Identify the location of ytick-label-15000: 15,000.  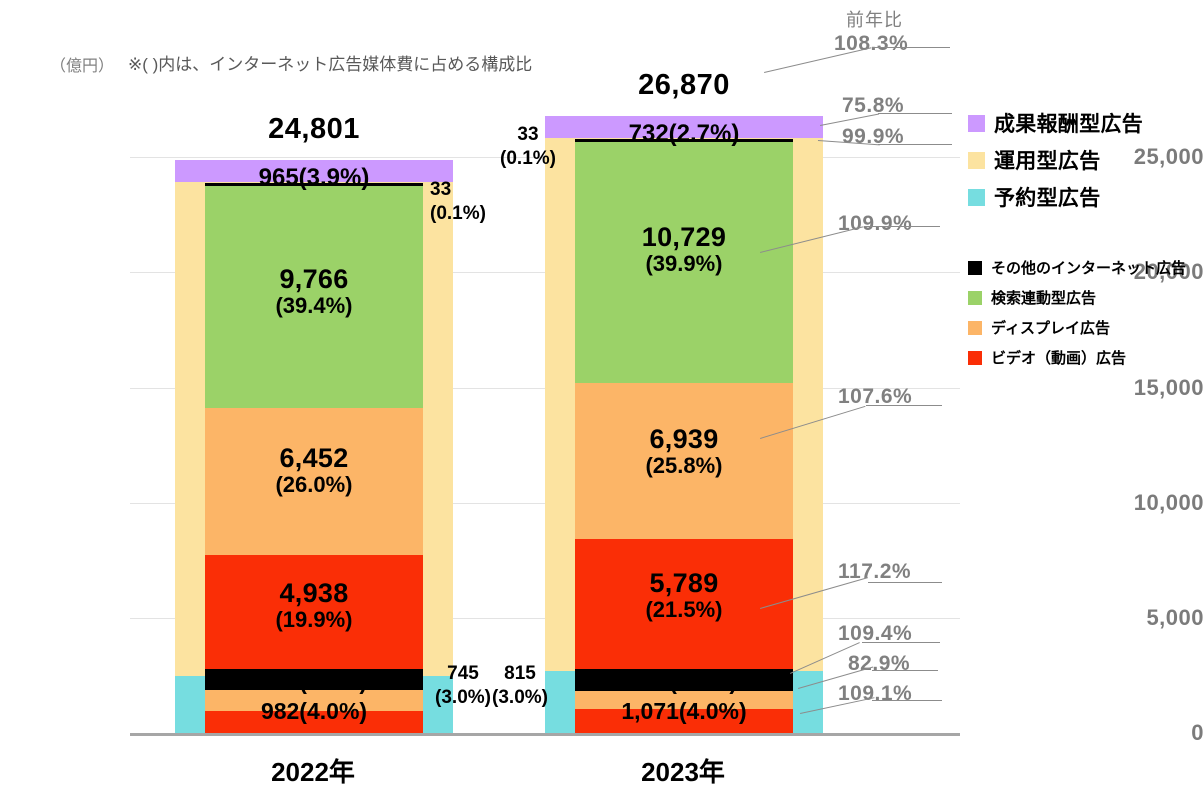
(1168, 387).